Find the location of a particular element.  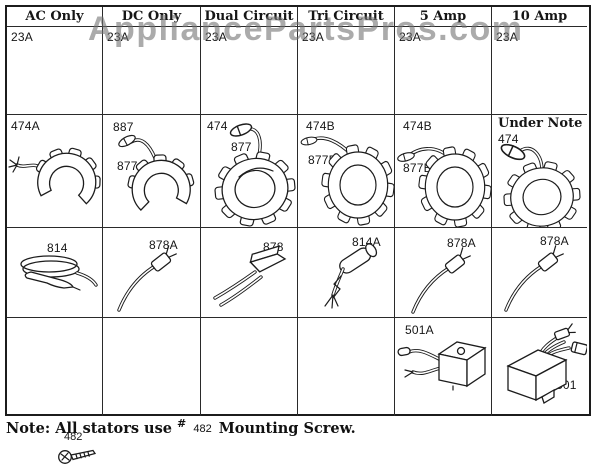

table-cell: 474A is located at coordinates (55, 171).